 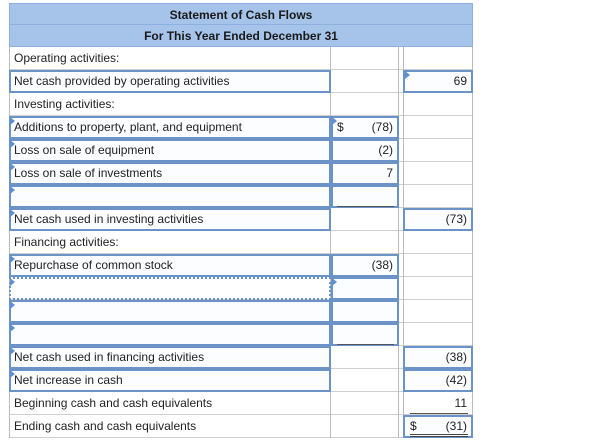 What do you see at coordinates (365, 334) in the screenshot?
I see `financing-blank-3-value-input` at bounding box center [365, 334].